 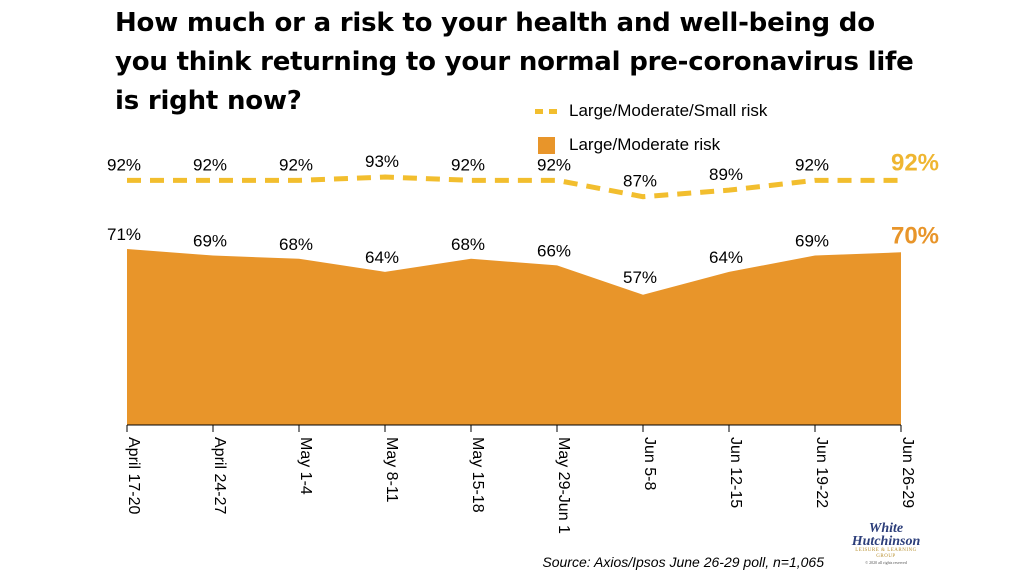 I want to click on area-swatch, so click(x=546, y=145).